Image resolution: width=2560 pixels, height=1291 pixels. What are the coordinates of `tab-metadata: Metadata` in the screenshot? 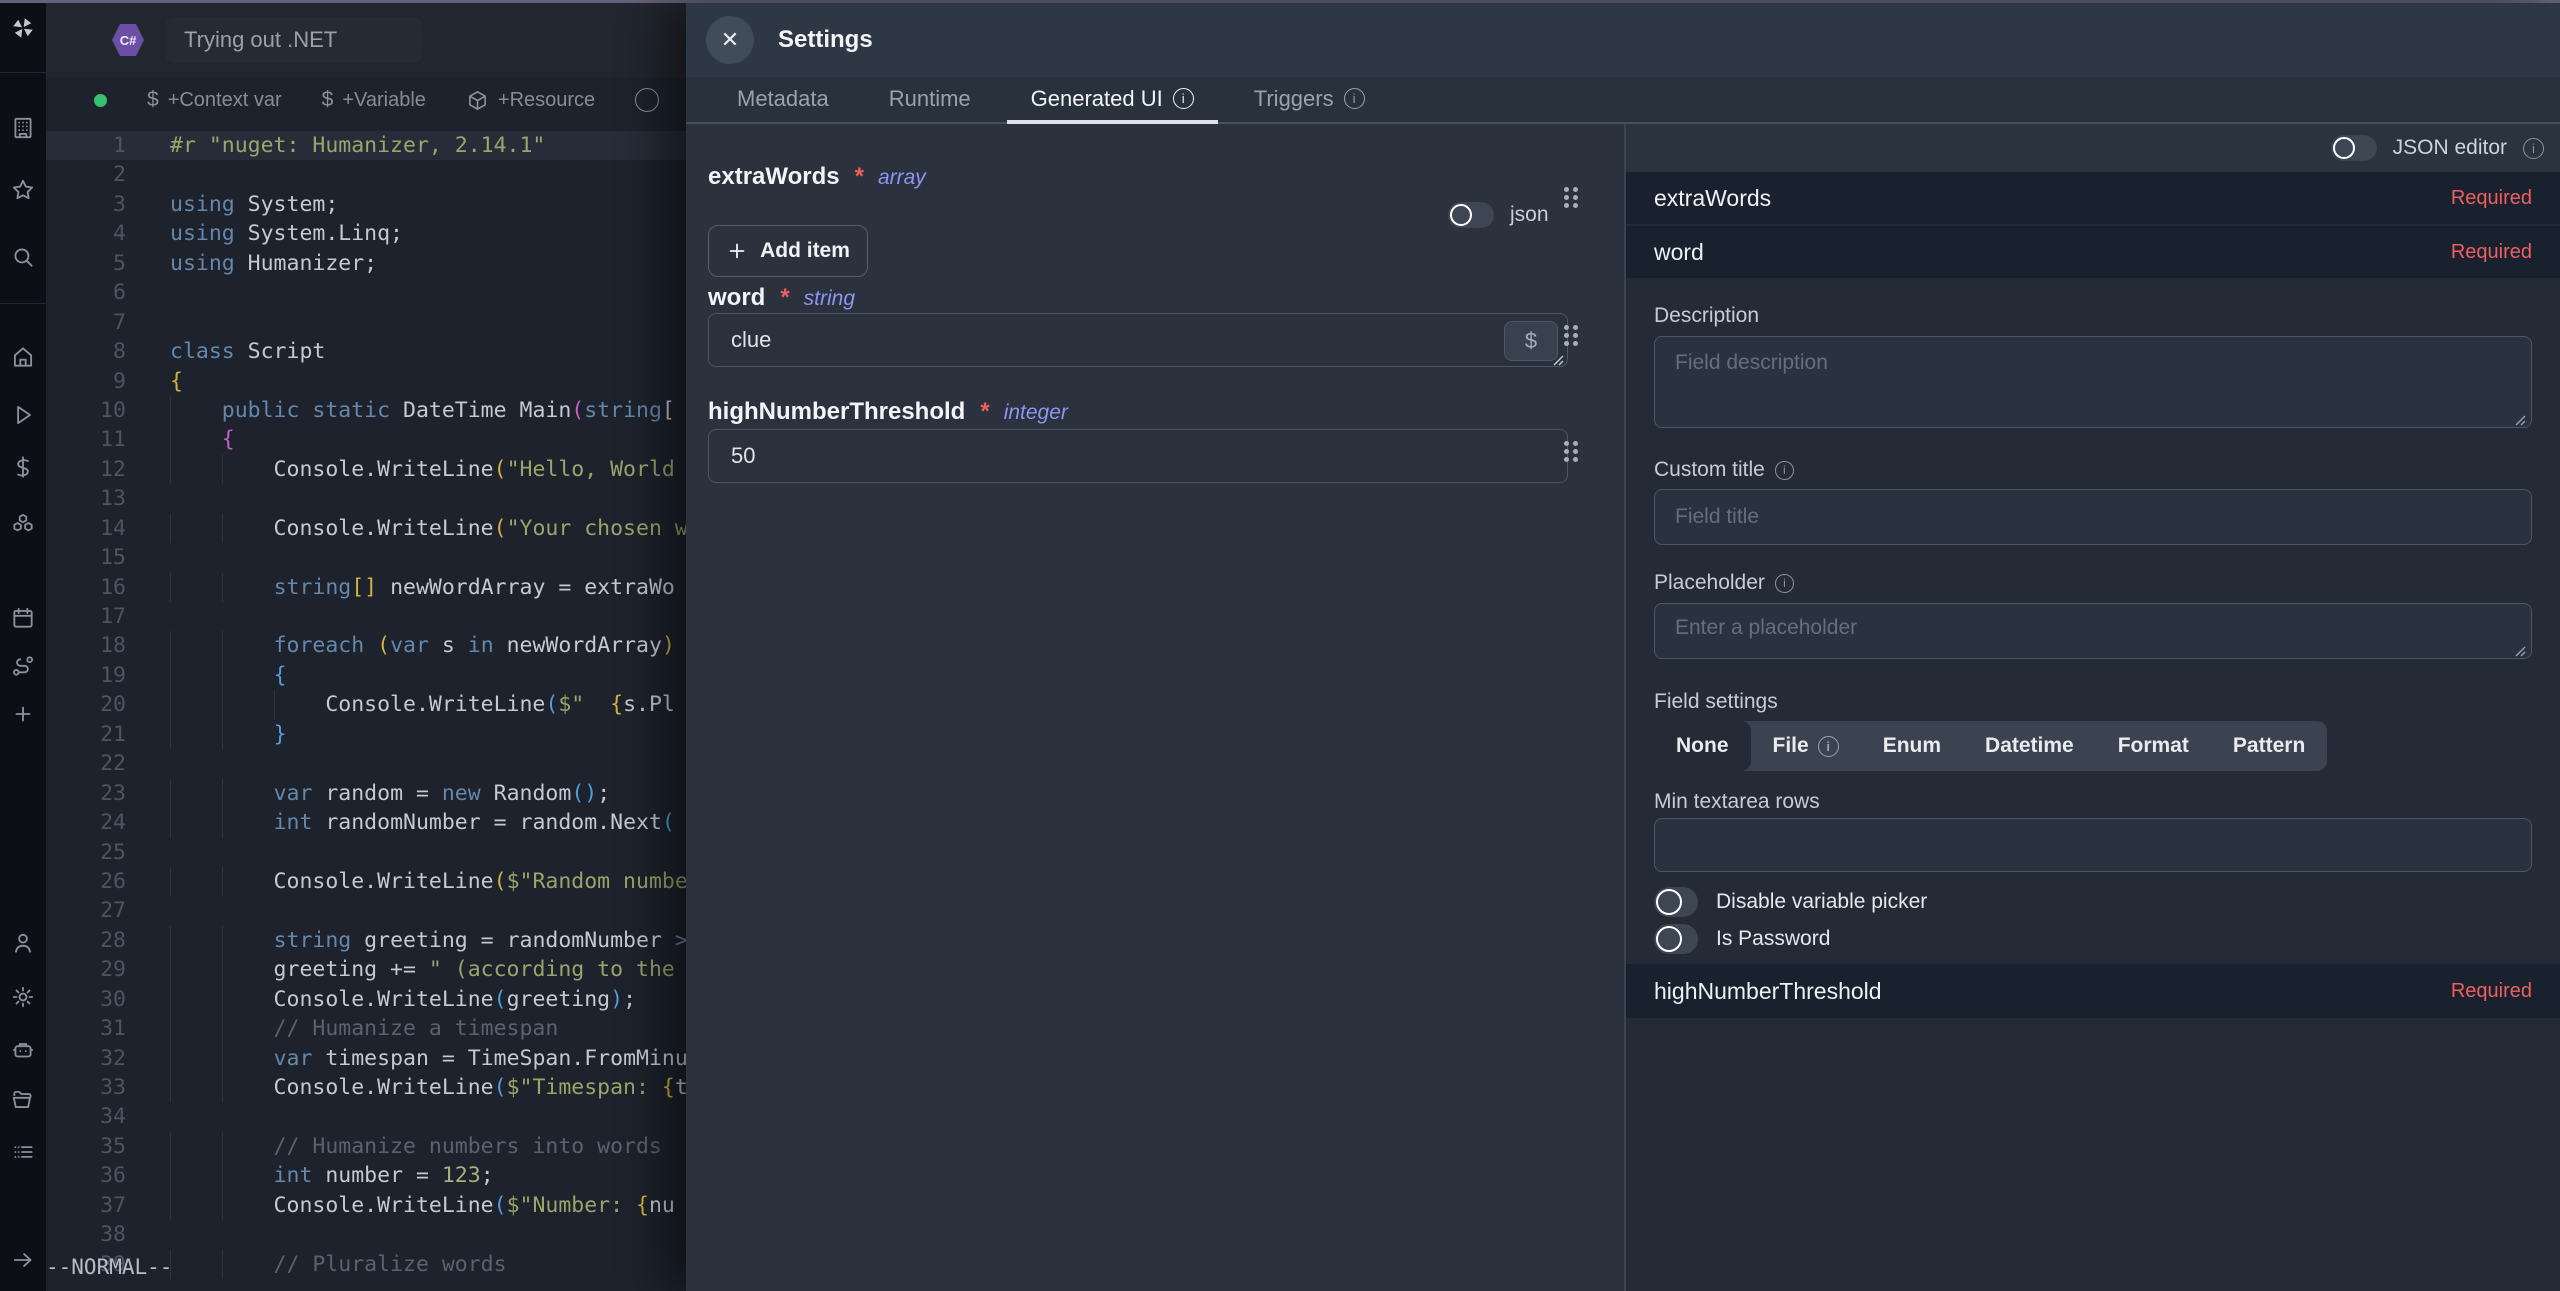 It's located at (783, 98).